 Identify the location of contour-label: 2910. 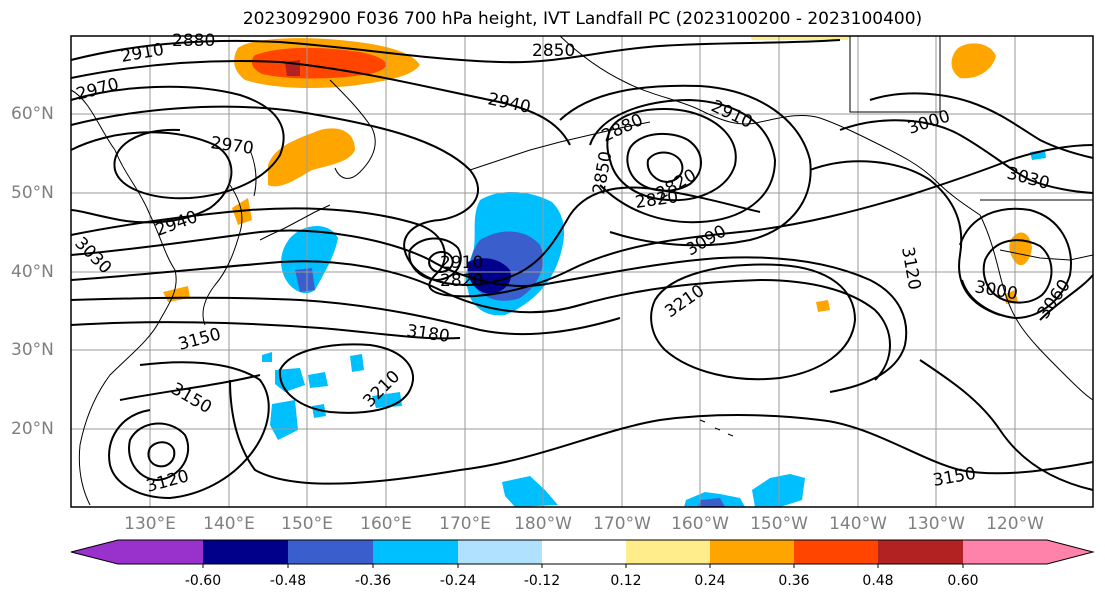
(461, 263).